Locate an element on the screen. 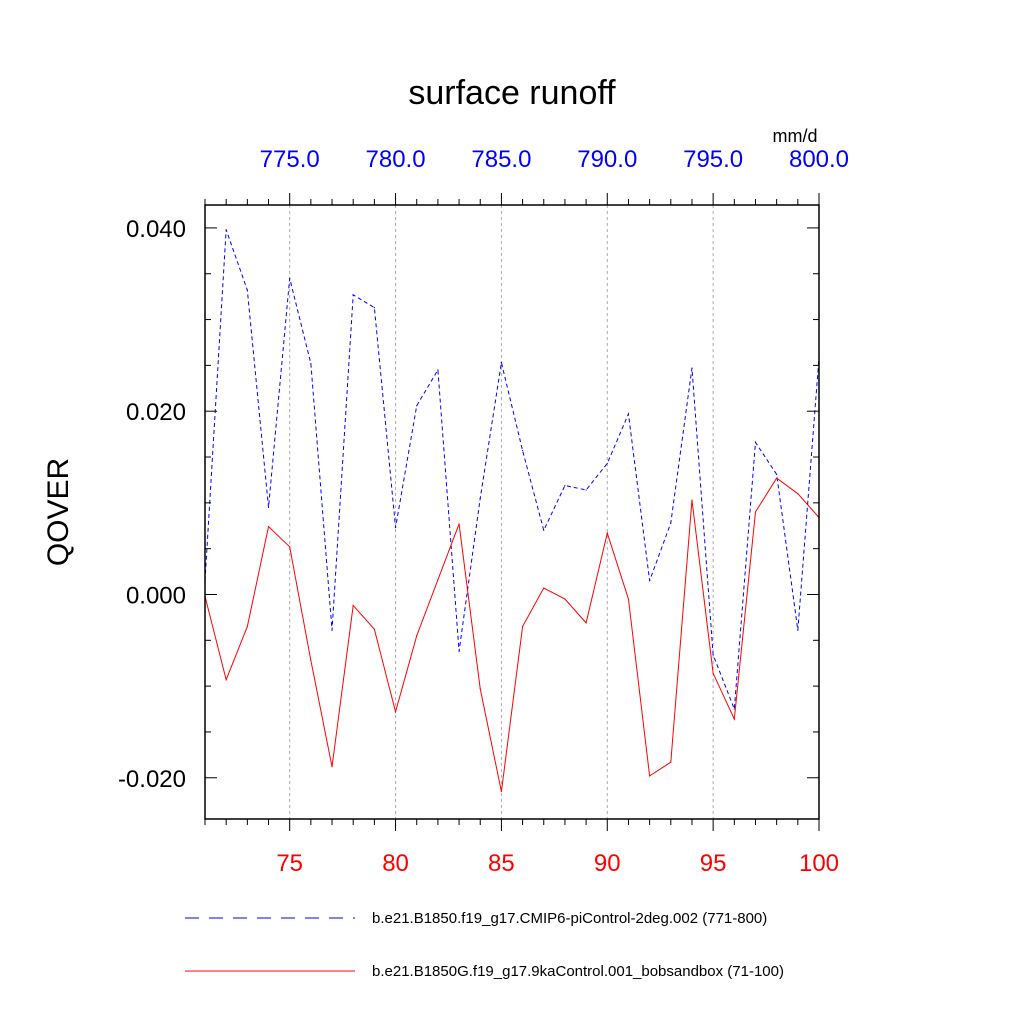 The width and height of the screenshot is (1024, 1024). y-axis-label: QOVER is located at coordinates (58, 512).